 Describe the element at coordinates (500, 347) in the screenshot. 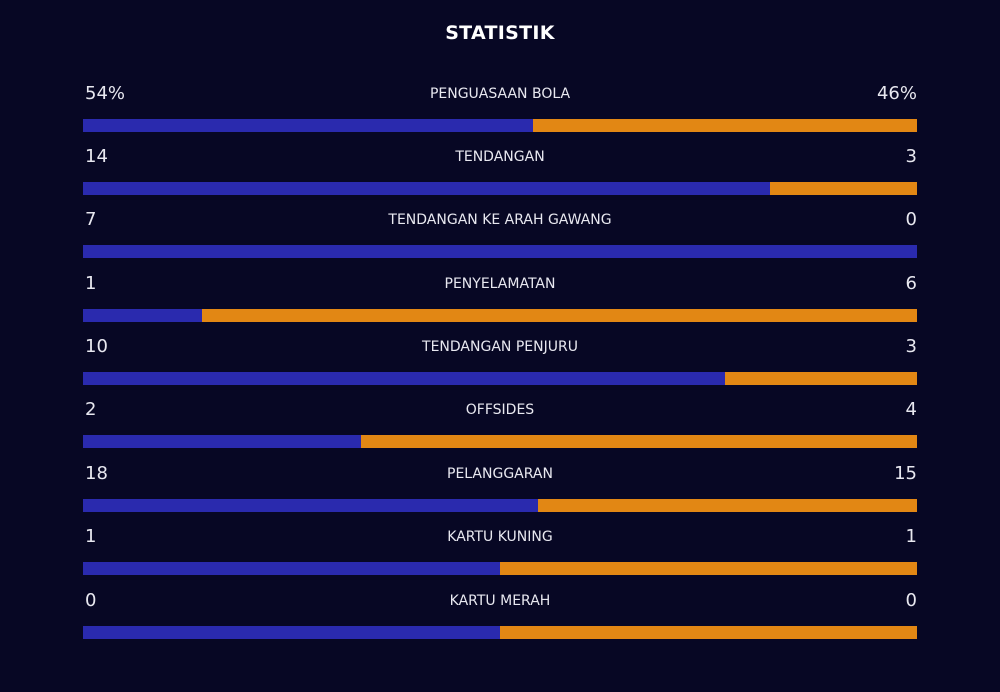

I see `stat-label: TENDANGAN PENJURU` at that location.